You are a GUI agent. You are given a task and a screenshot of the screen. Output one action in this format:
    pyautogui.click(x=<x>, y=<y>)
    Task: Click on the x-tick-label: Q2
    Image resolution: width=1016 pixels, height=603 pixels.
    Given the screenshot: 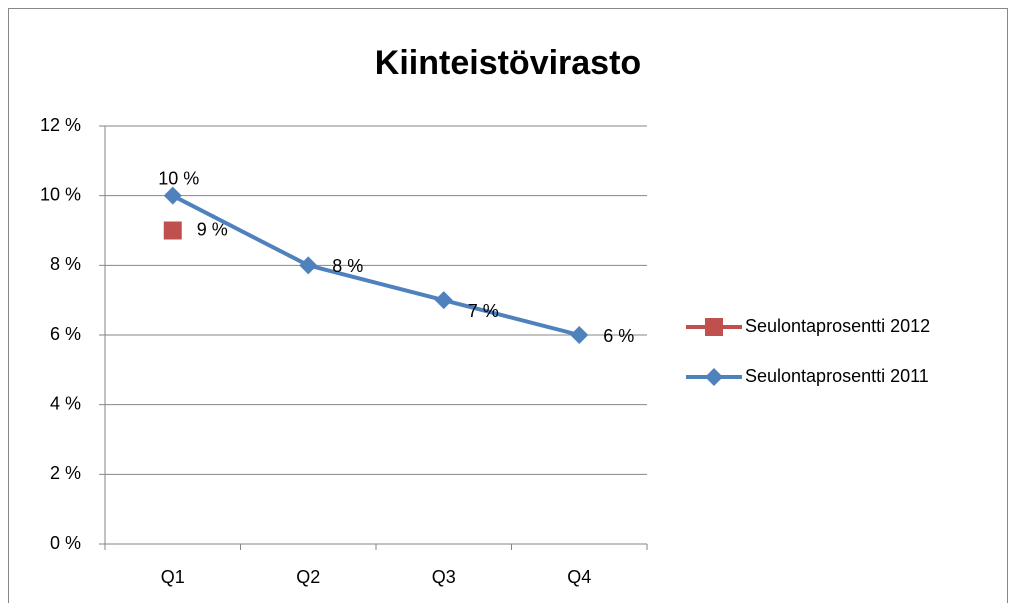 What is the action you would take?
    pyautogui.click(x=308, y=577)
    